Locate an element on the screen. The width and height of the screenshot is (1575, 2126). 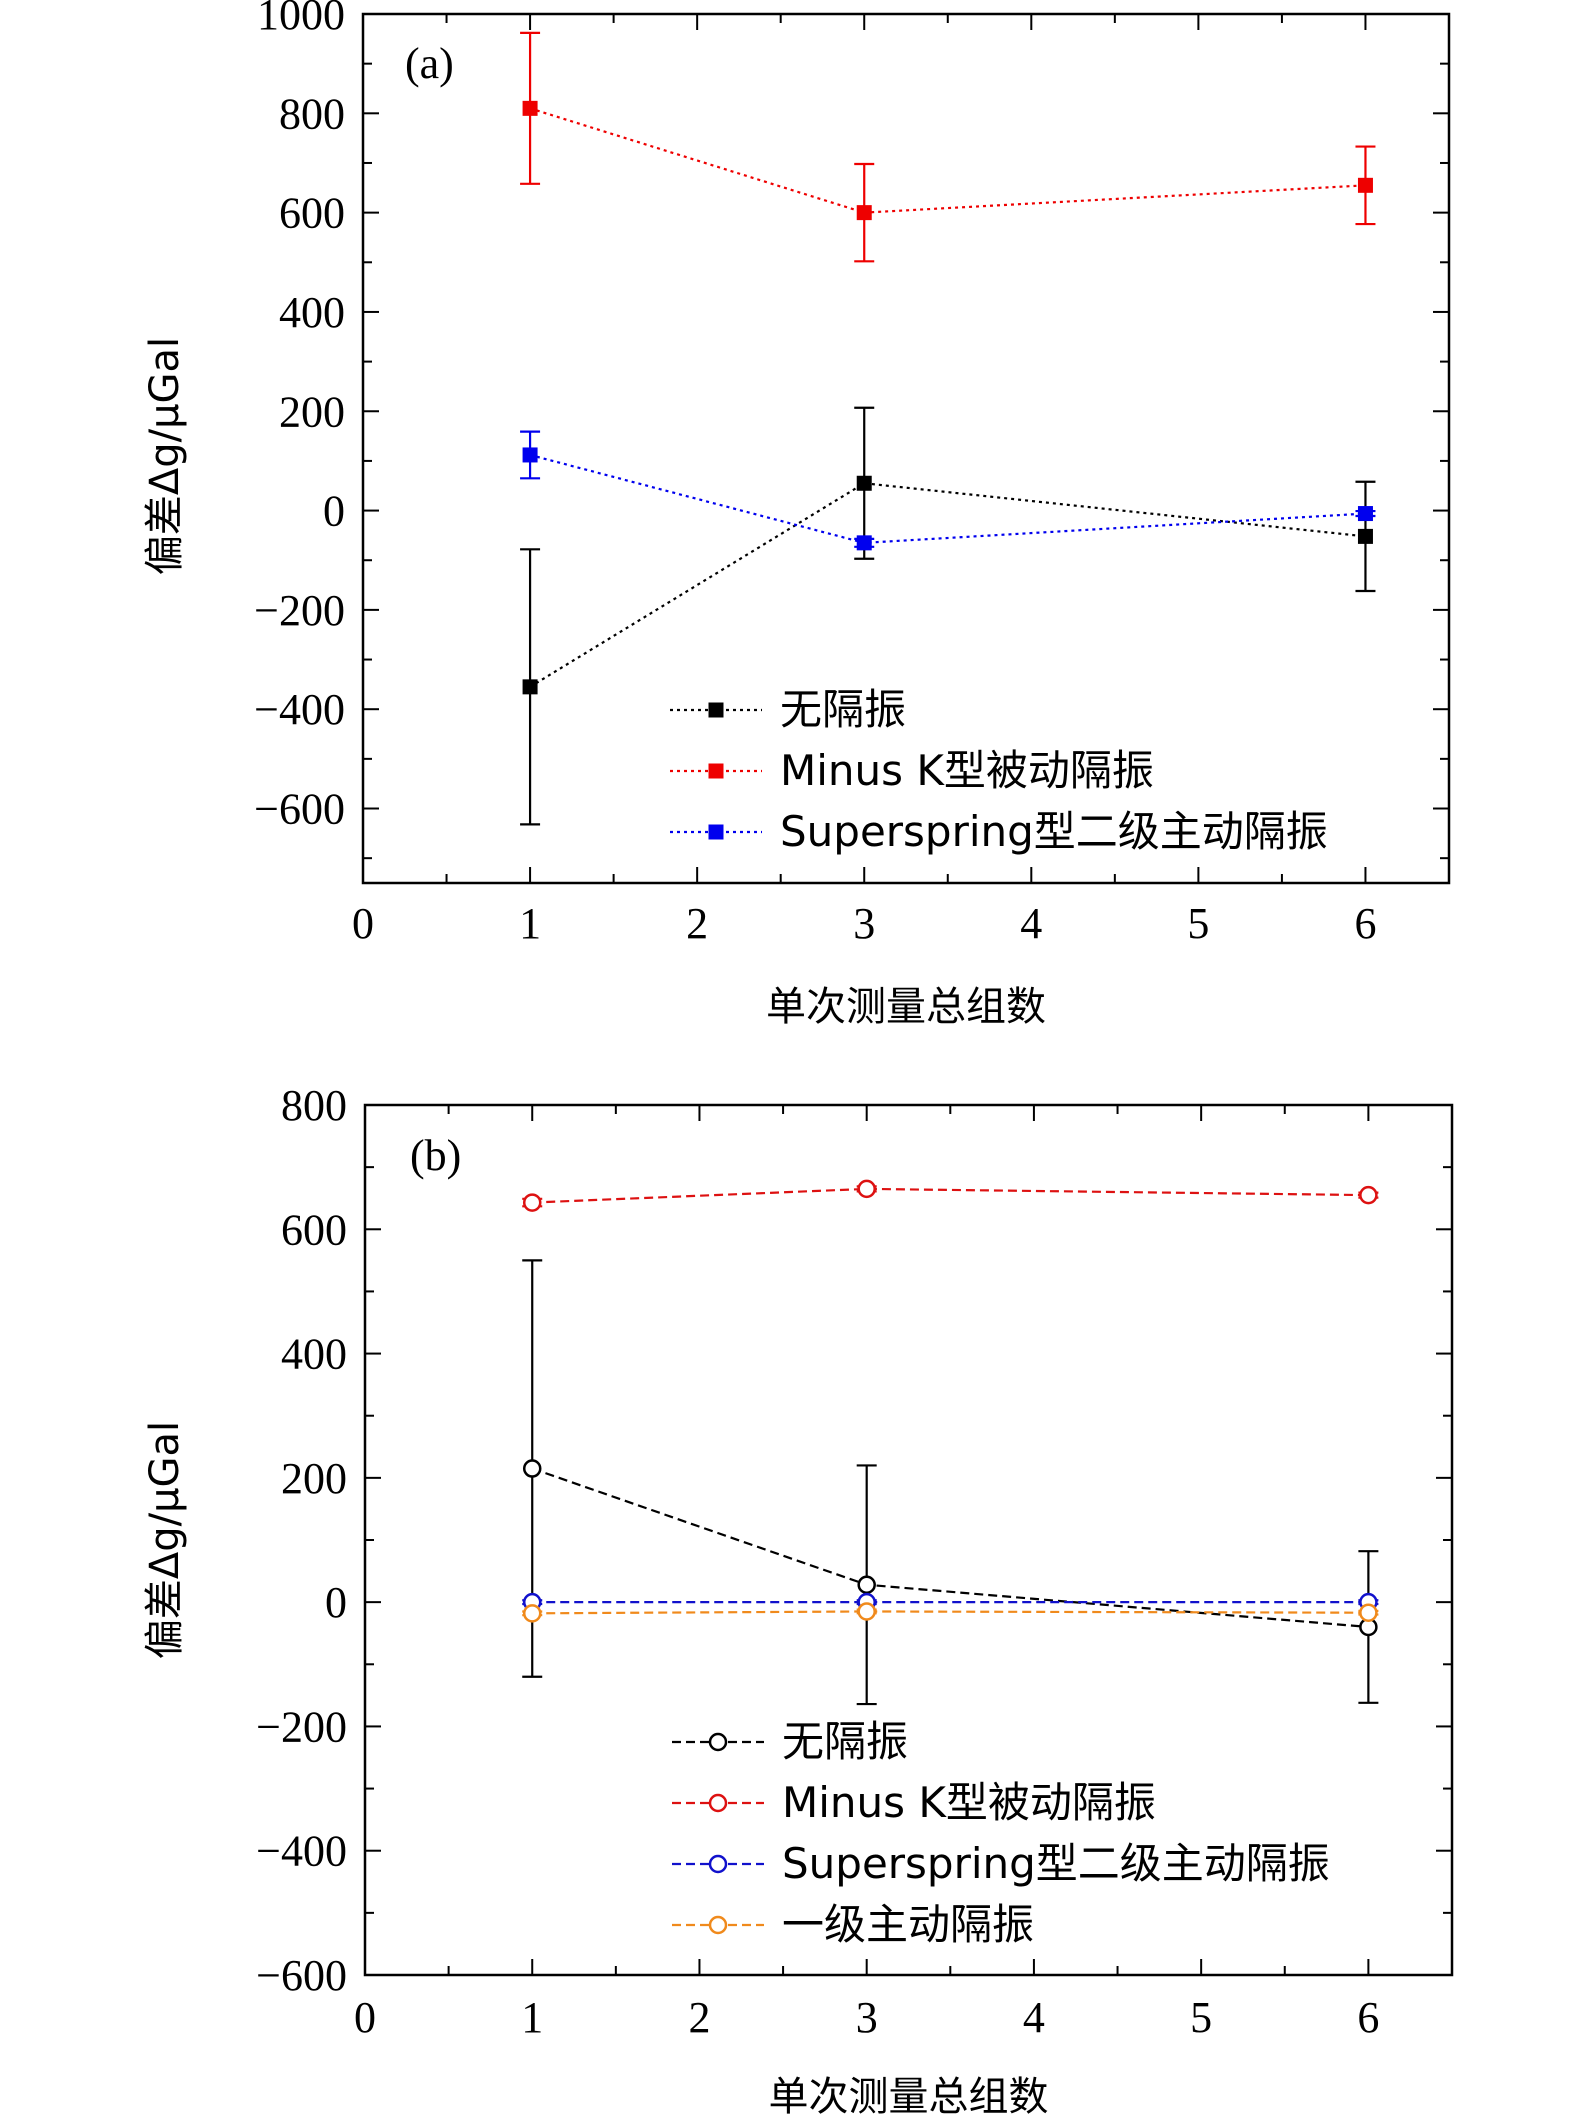
legend: 无隔振 Minus K型被动隔振 Superspring型二级主动隔振 is located at coordinates (999, 770).